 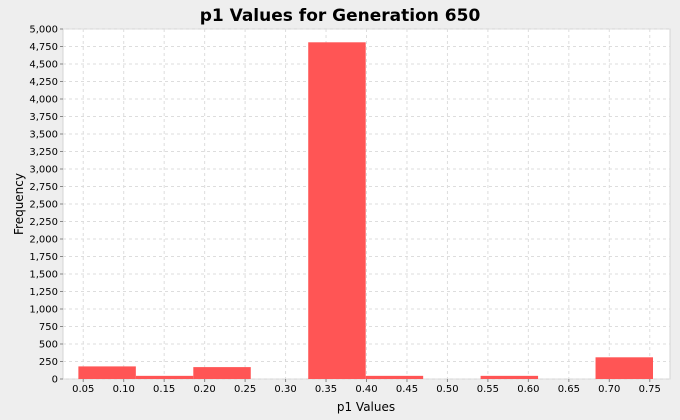 What do you see at coordinates (43, 152) in the screenshot?
I see `y-tick-label: 3,250` at bounding box center [43, 152].